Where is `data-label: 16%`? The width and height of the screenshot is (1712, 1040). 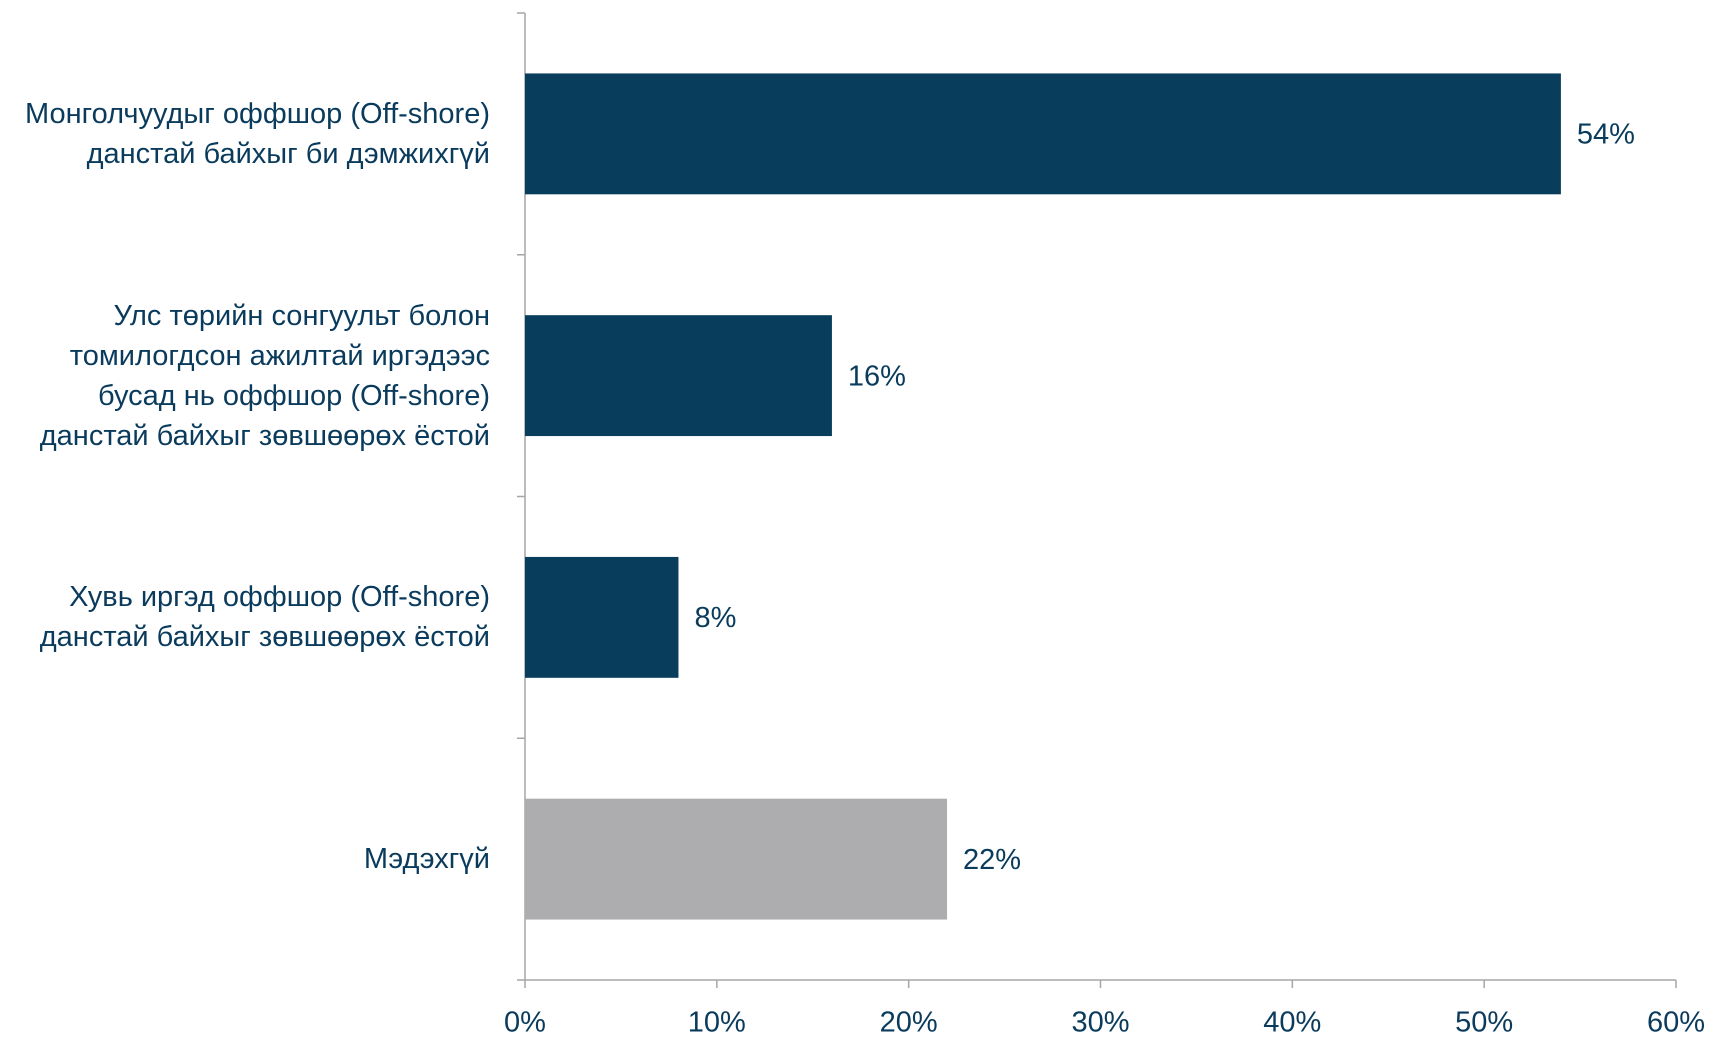
data-label: 16% is located at coordinates (877, 376).